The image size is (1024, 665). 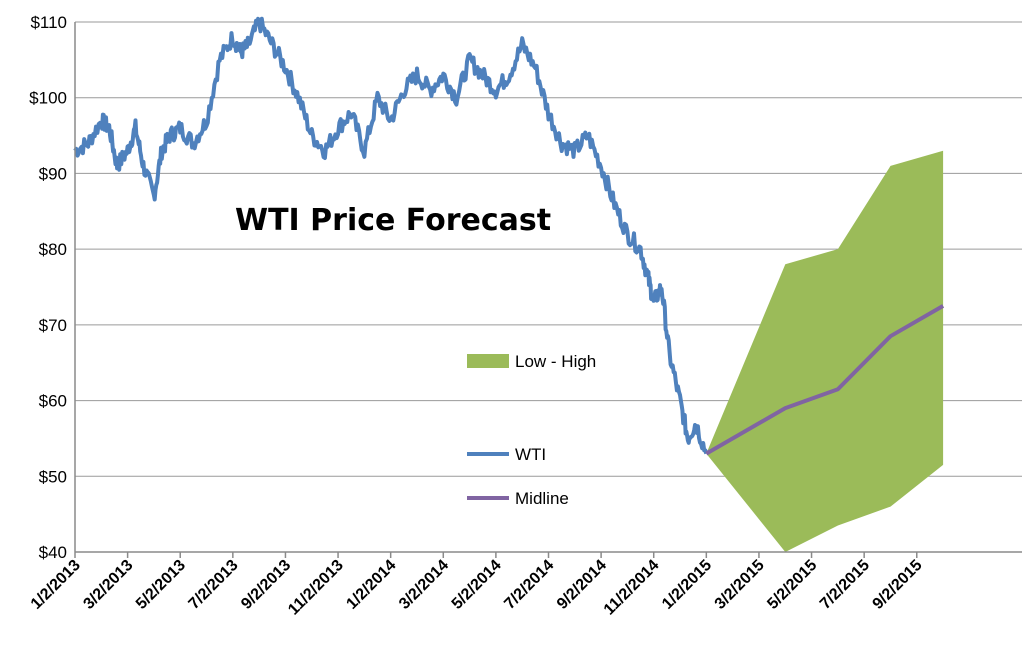 I want to click on x-tick-label: 7/2/2014, so click(x=529, y=585).